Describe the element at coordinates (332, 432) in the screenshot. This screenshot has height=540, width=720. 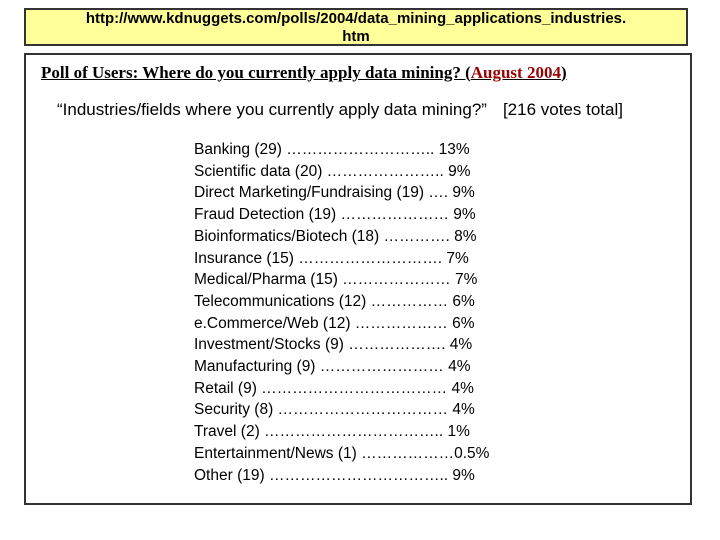
I see `list-item: Travel (2) …………………………….. 1%` at that location.